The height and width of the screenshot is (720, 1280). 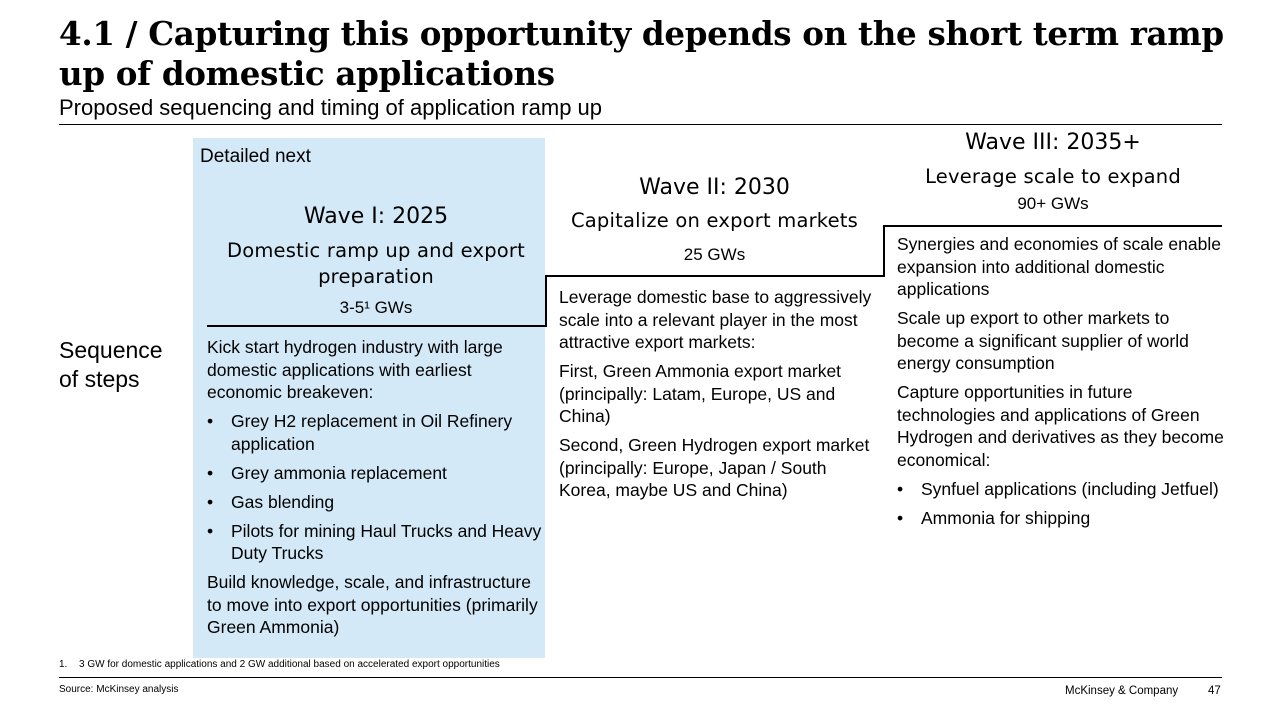 I want to click on bullet-item: • Grey ammonia replacement, so click(x=377, y=473).